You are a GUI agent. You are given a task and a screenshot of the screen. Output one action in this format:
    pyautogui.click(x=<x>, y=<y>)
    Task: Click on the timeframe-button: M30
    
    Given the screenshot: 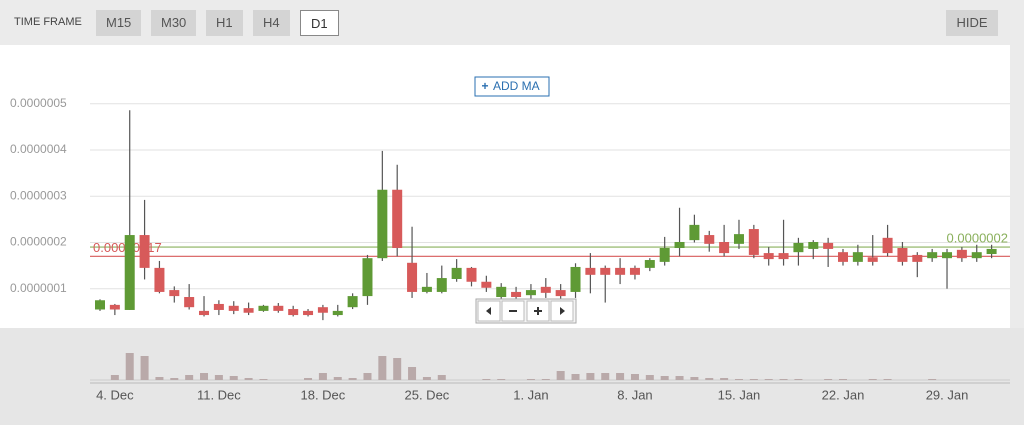 What is the action you would take?
    pyautogui.click(x=174, y=23)
    